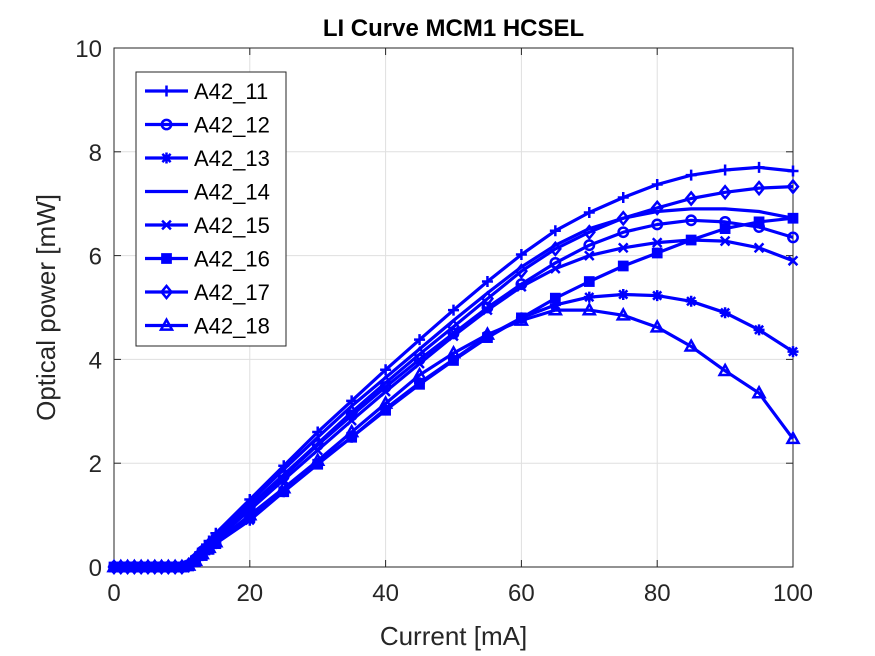 The width and height of the screenshot is (875, 656). I want to click on x-axis-label: Current [mA], so click(453, 636).